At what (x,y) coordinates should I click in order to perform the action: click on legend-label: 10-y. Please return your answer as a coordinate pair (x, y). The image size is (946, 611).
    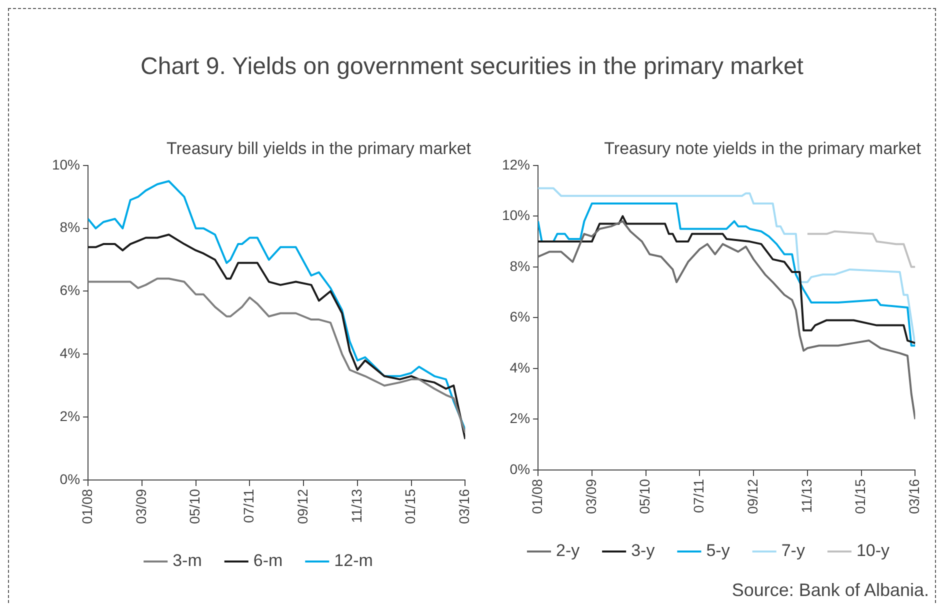
    Looking at the image, I should click on (873, 550).